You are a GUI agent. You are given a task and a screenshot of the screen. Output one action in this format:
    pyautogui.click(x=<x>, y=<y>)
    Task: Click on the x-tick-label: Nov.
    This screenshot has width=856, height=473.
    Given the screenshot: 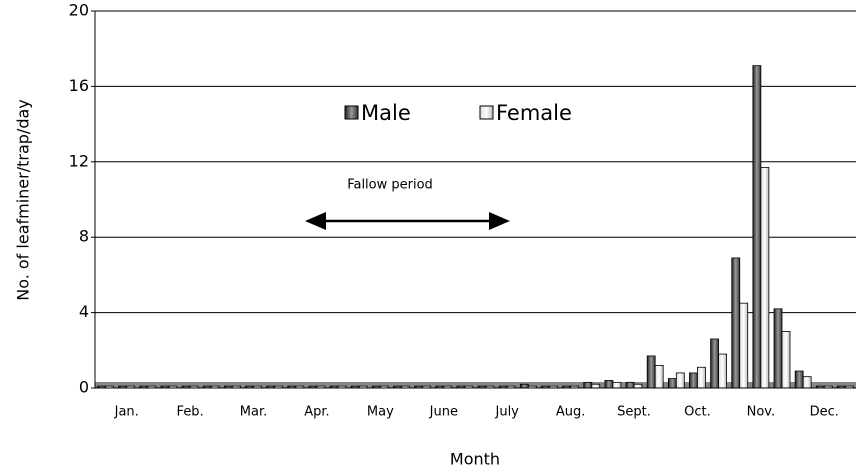 What is the action you would take?
    pyautogui.click(x=761, y=412)
    